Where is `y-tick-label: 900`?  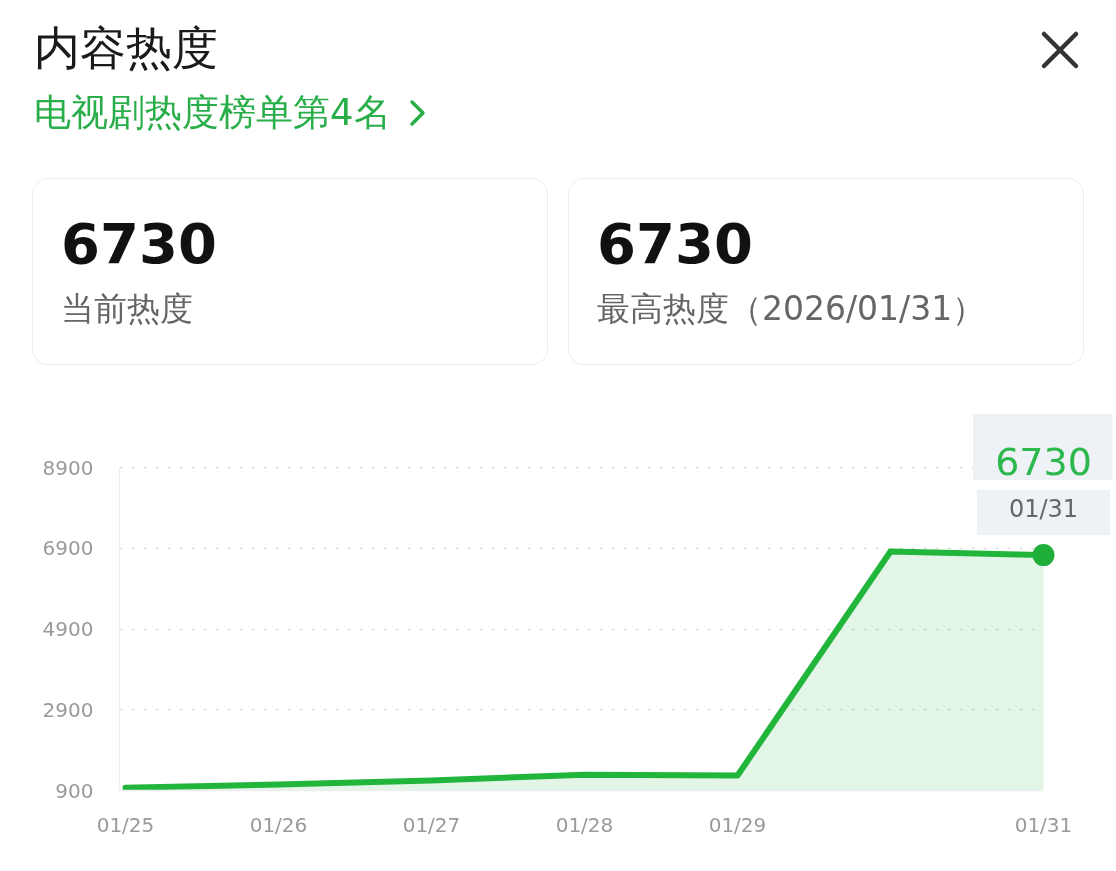 y-tick-label: 900 is located at coordinates (74, 790).